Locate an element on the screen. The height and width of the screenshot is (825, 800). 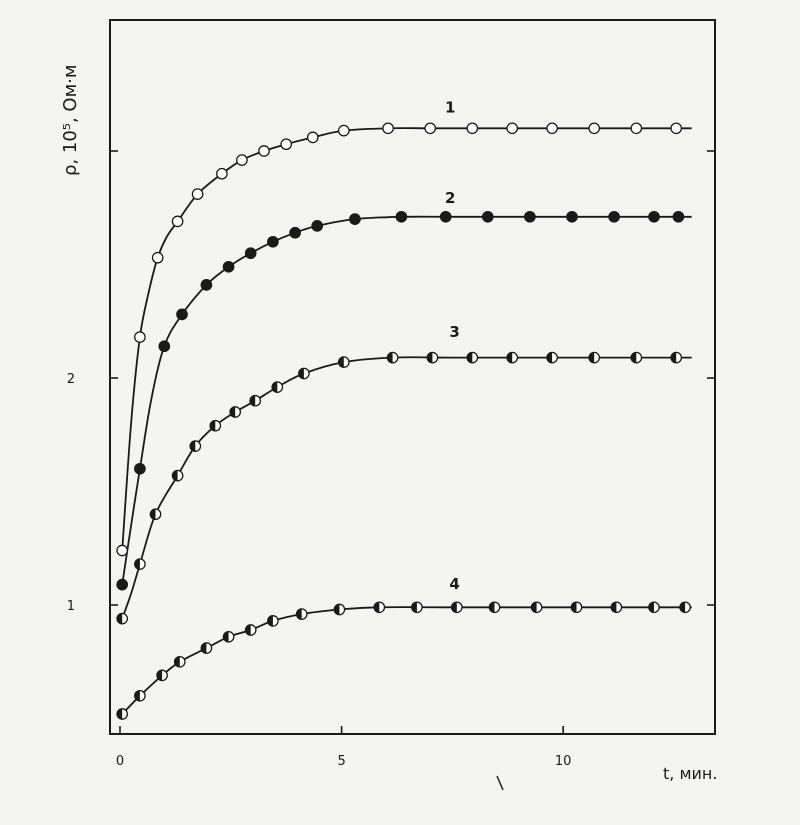
series-2-label: 2 is located at coordinates (450, 198).